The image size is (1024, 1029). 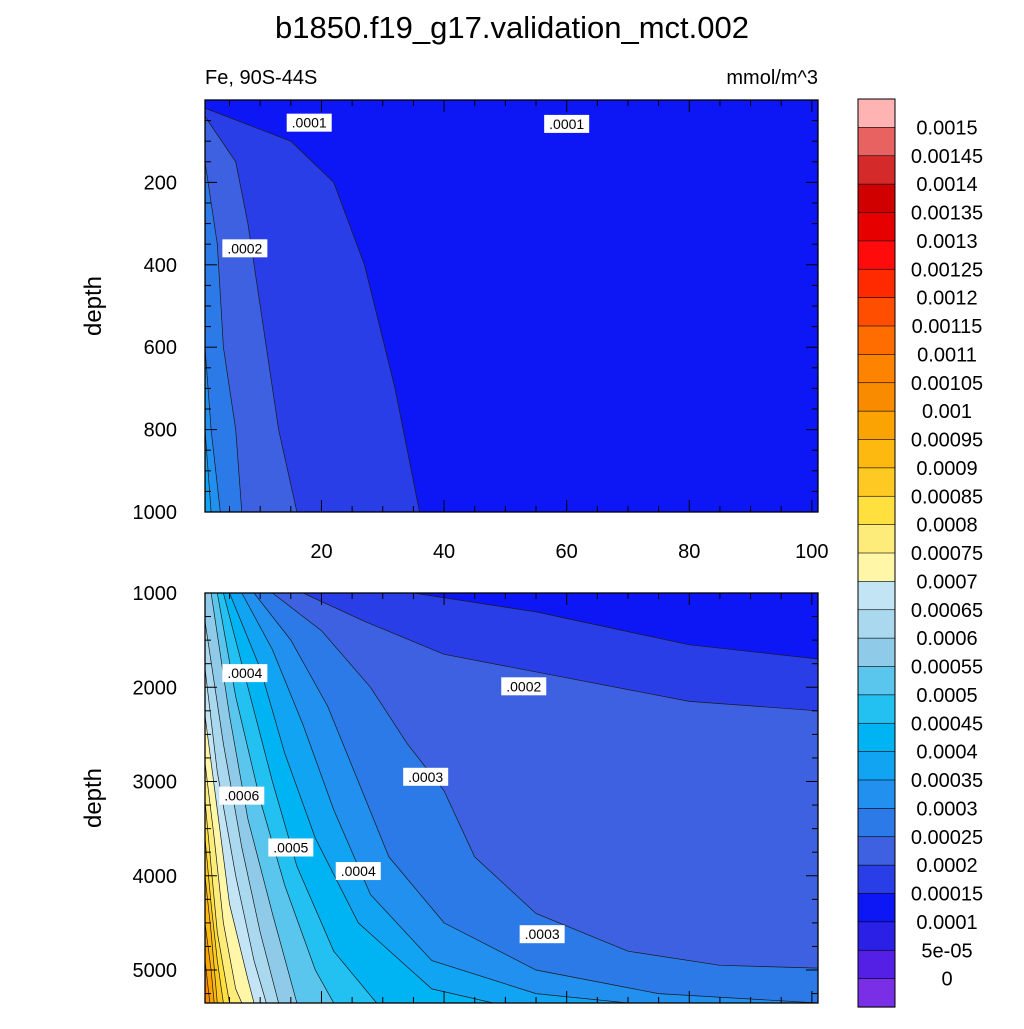 What do you see at coordinates (772, 78) in the screenshot?
I see `panel-subtitle-units: mmol/m^3` at bounding box center [772, 78].